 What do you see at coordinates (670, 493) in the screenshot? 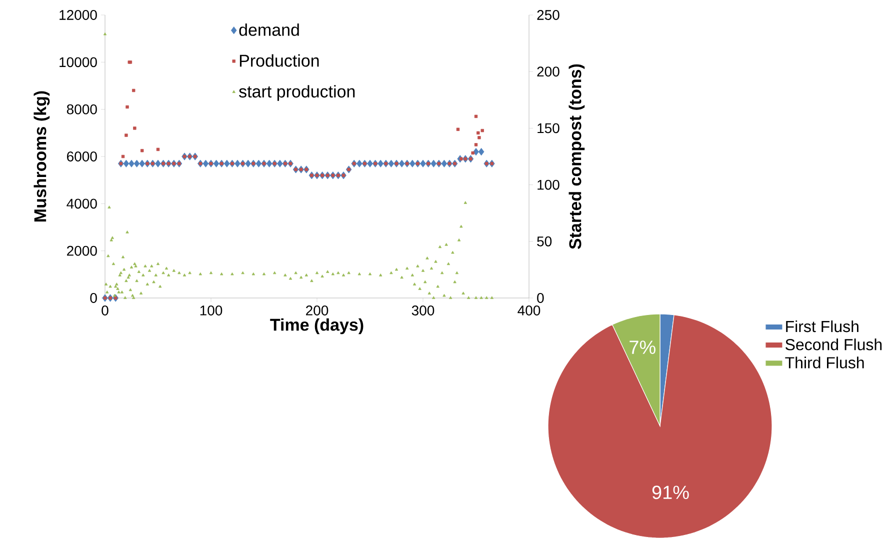
I see `data-label: 91%` at bounding box center [670, 493].